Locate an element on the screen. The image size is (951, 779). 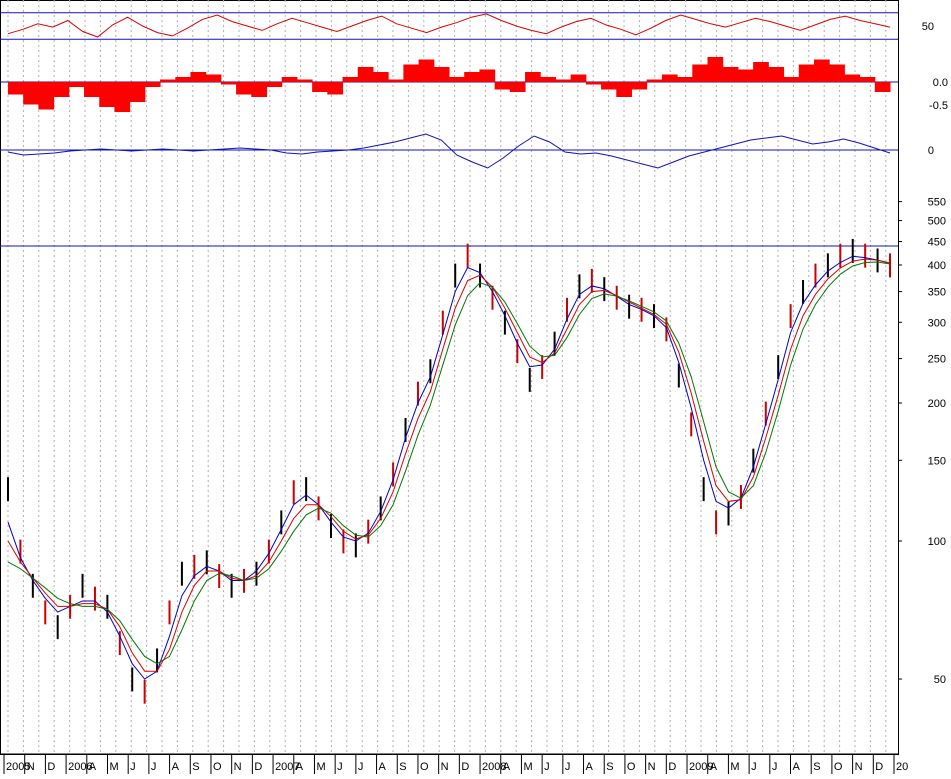
tick-label: 250 is located at coordinates (937, 360).